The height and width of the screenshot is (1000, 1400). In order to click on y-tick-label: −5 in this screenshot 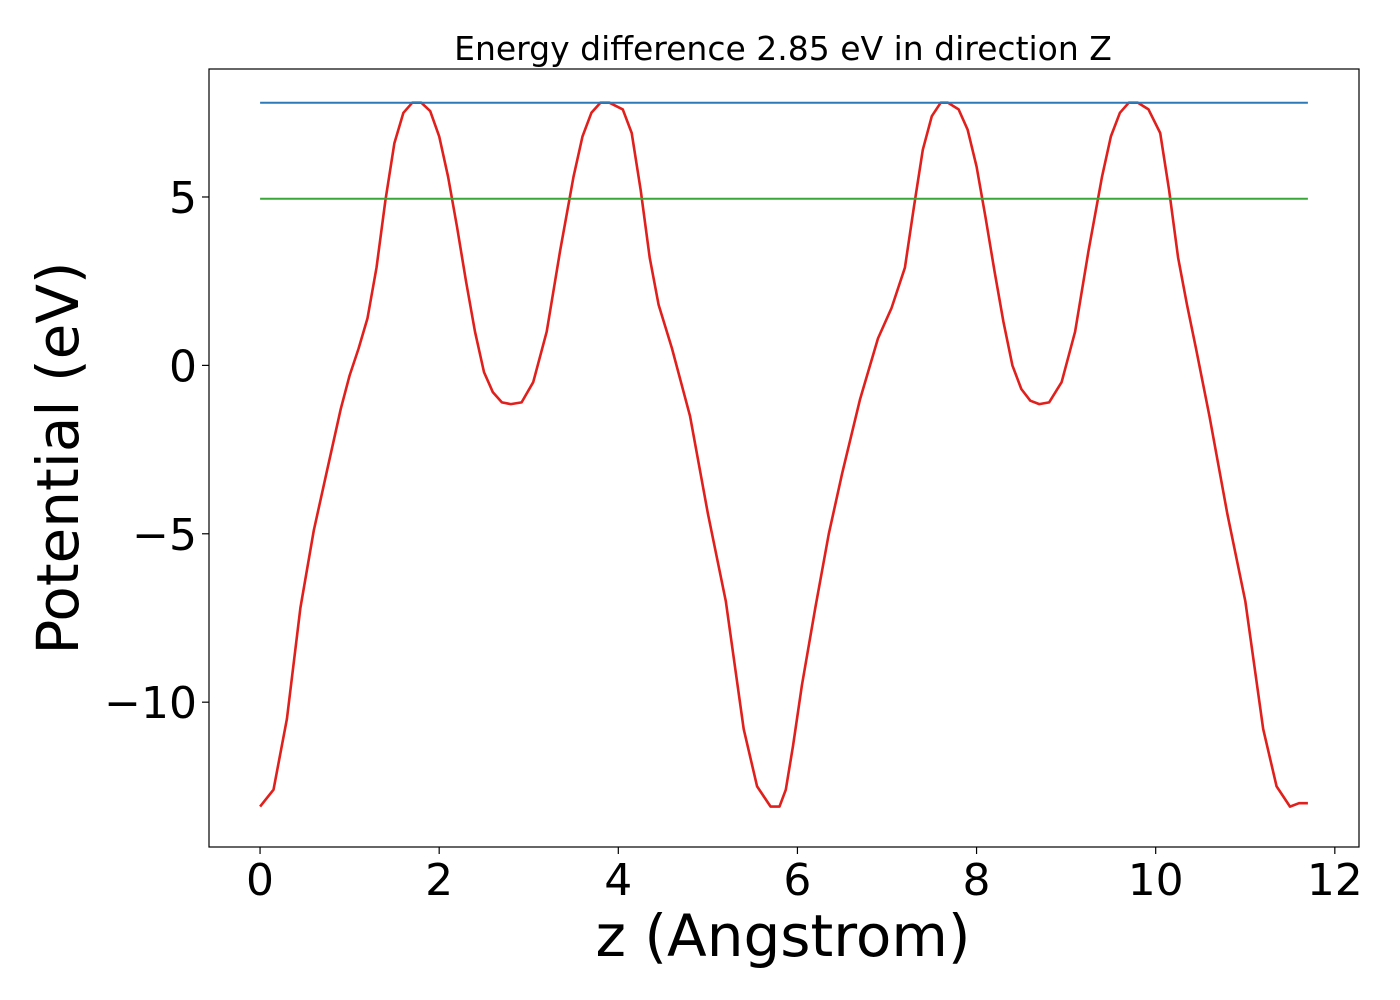, I will do `click(164, 535)`.